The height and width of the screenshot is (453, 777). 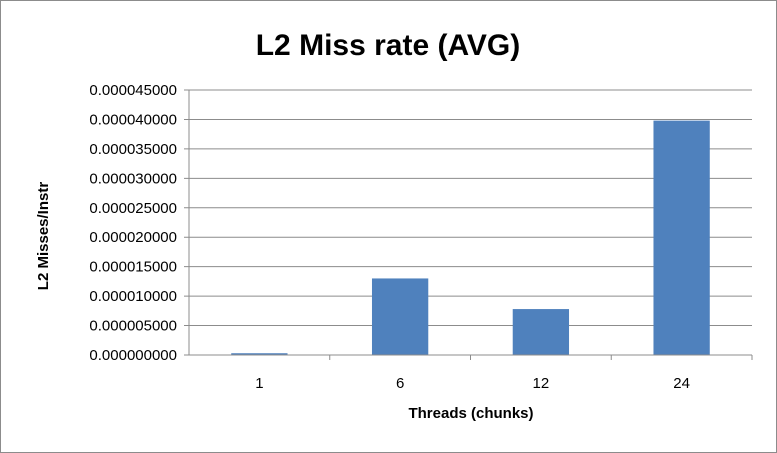 What do you see at coordinates (133, 119) in the screenshot?
I see `y-tick-label: 0.000040000` at bounding box center [133, 119].